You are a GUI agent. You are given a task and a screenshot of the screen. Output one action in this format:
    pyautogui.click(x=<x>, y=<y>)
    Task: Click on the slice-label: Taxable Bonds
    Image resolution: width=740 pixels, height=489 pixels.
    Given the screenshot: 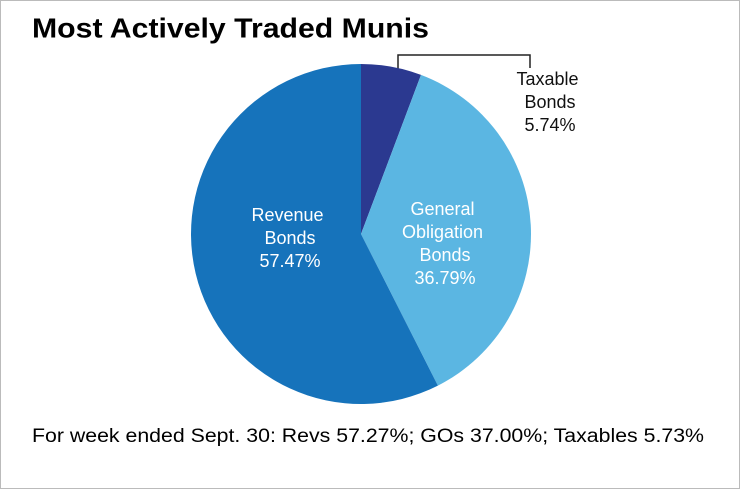 What is the action you would take?
    pyautogui.click(x=549, y=90)
    